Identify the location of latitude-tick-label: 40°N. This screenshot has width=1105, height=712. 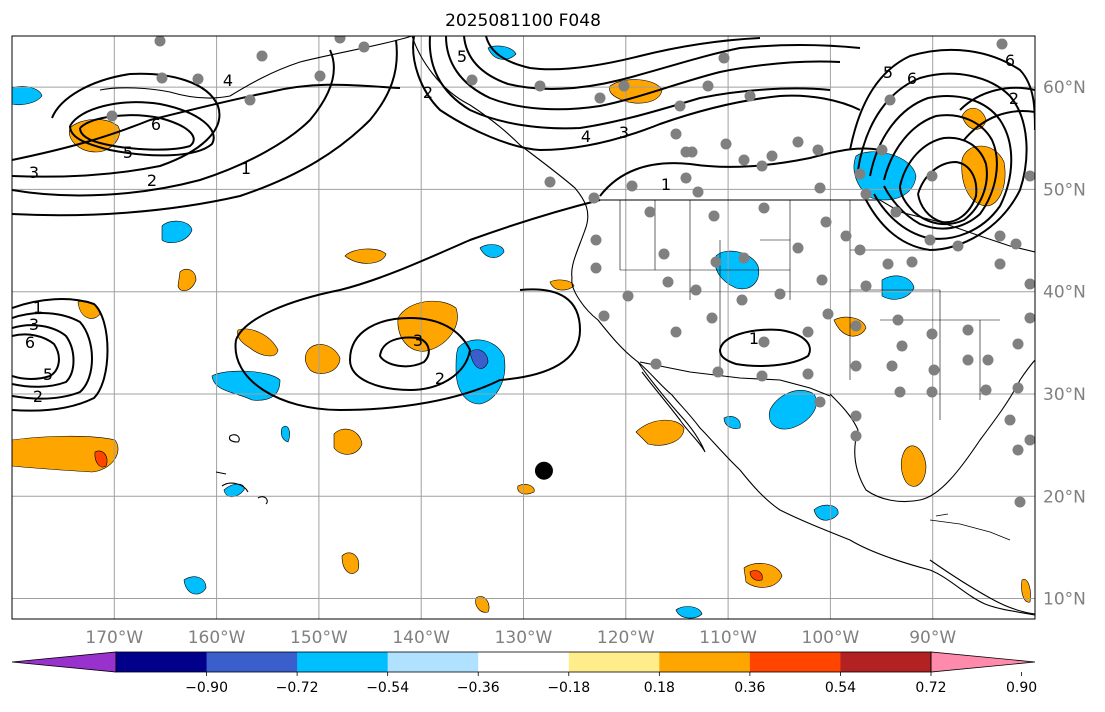
(1064, 293).